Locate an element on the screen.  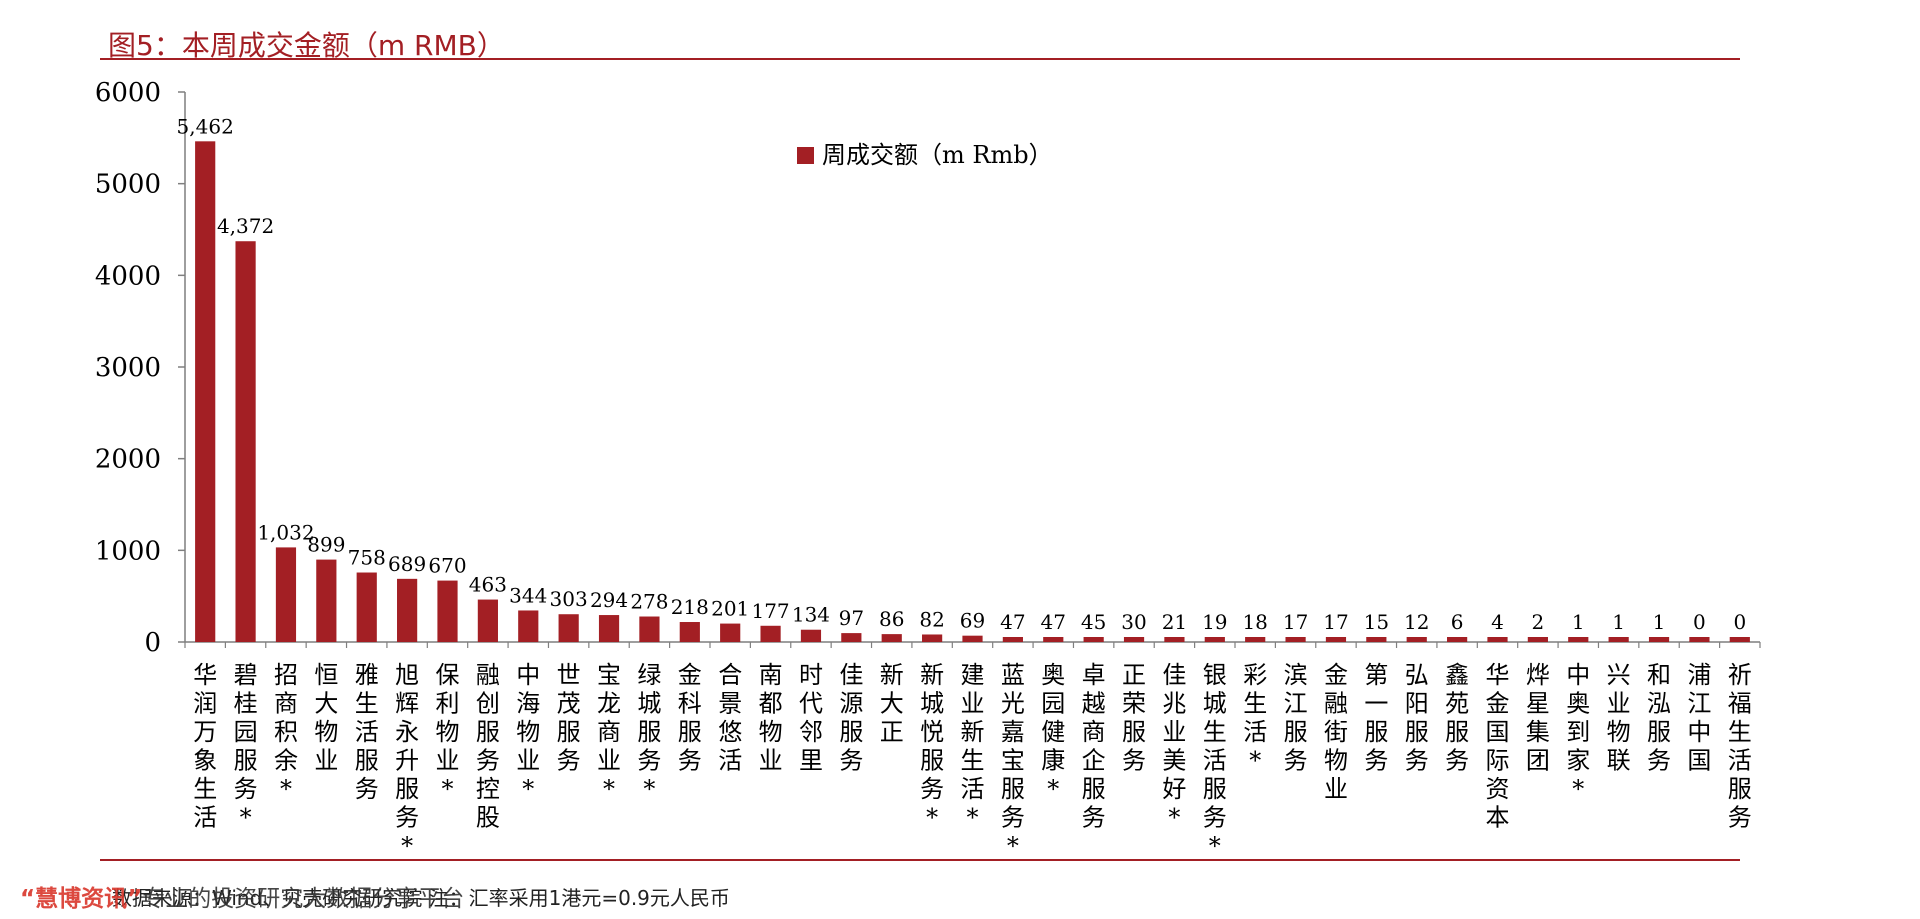
data-label: 899 is located at coordinates (326, 545).